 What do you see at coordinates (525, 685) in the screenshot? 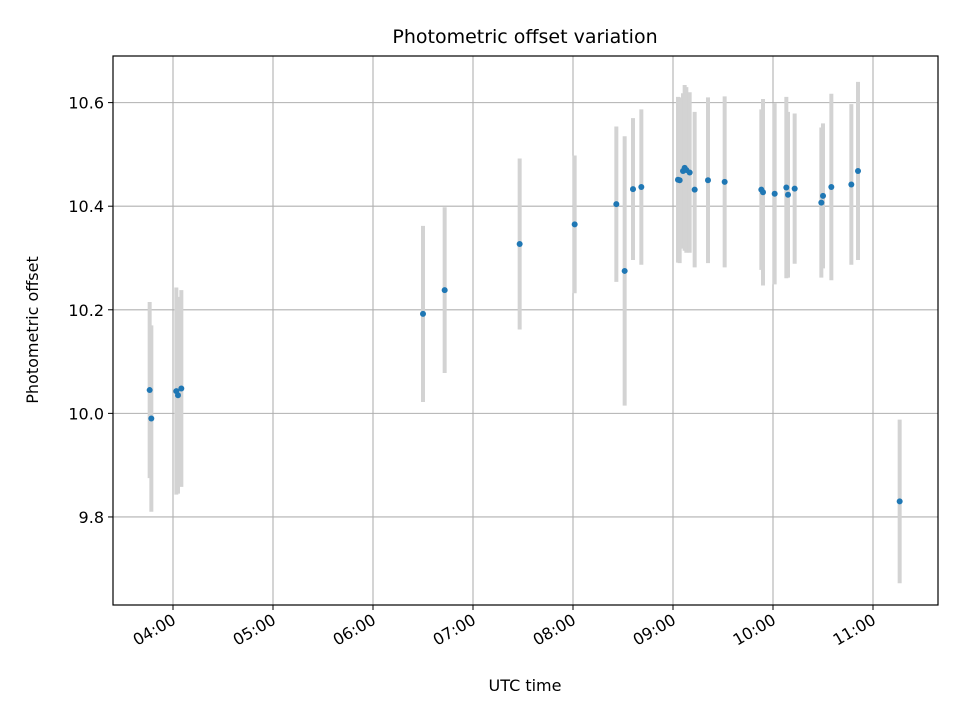
I see `x-axis-title: UTC time` at bounding box center [525, 685].